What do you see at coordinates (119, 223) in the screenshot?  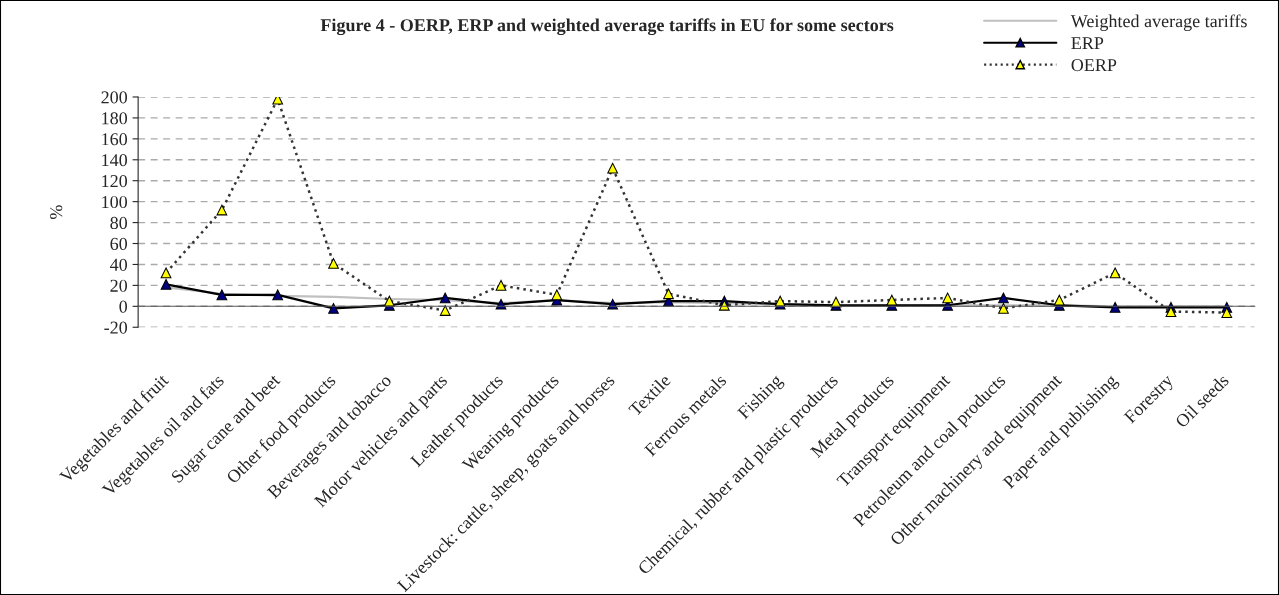 I see `y-tick-label: 80` at bounding box center [119, 223].